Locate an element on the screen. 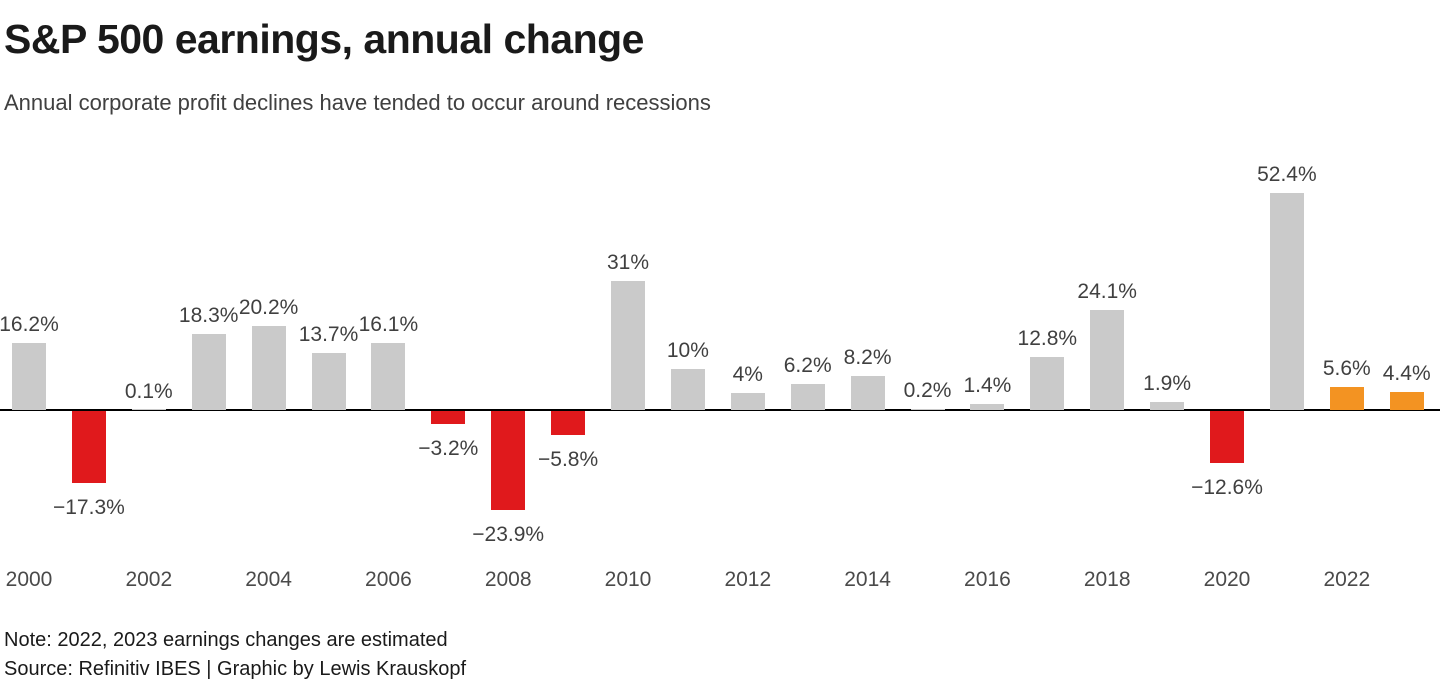 The height and width of the screenshot is (687, 1440). bar-2017 is located at coordinates (1047, 383).